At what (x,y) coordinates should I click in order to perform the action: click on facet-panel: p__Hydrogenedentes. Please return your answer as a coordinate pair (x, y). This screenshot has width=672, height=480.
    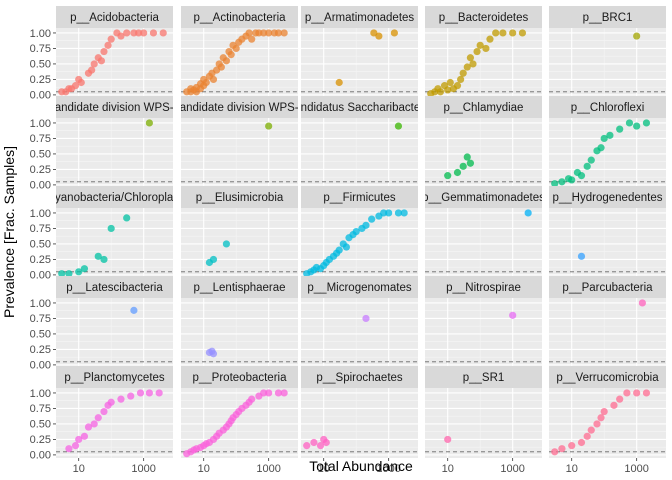
    Looking at the image, I should click on (607, 232).